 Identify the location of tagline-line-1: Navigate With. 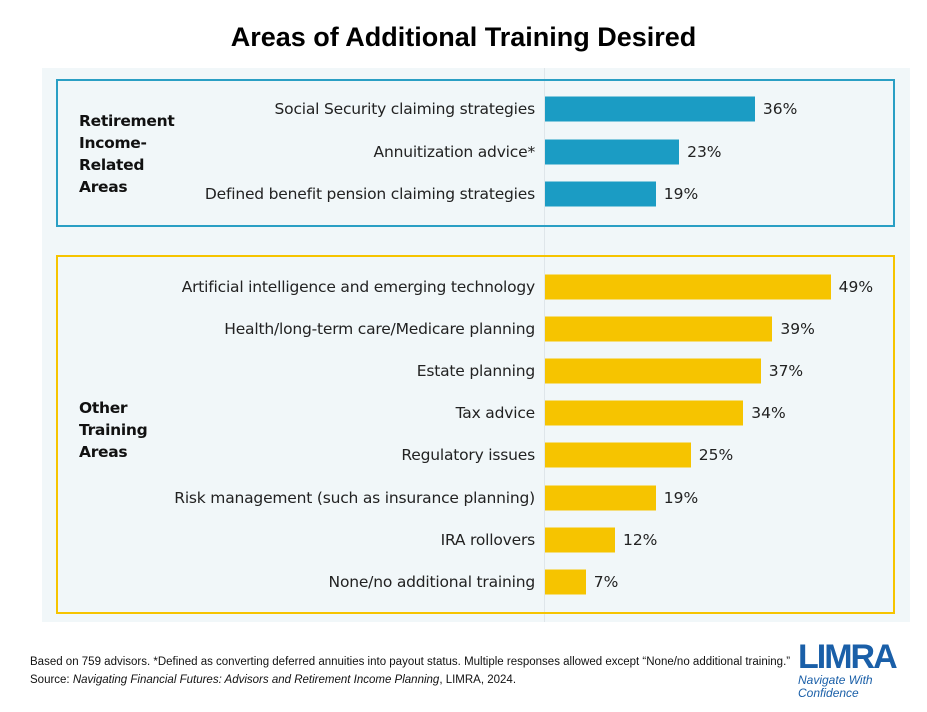
(835, 680).